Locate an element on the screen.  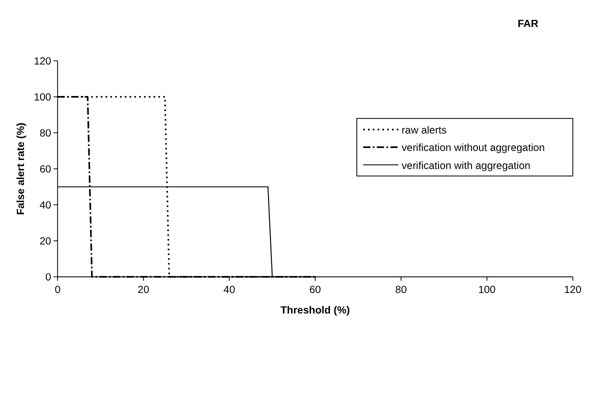
y-axis-title: False alert rate (%) is located at coordinates (21, 169).